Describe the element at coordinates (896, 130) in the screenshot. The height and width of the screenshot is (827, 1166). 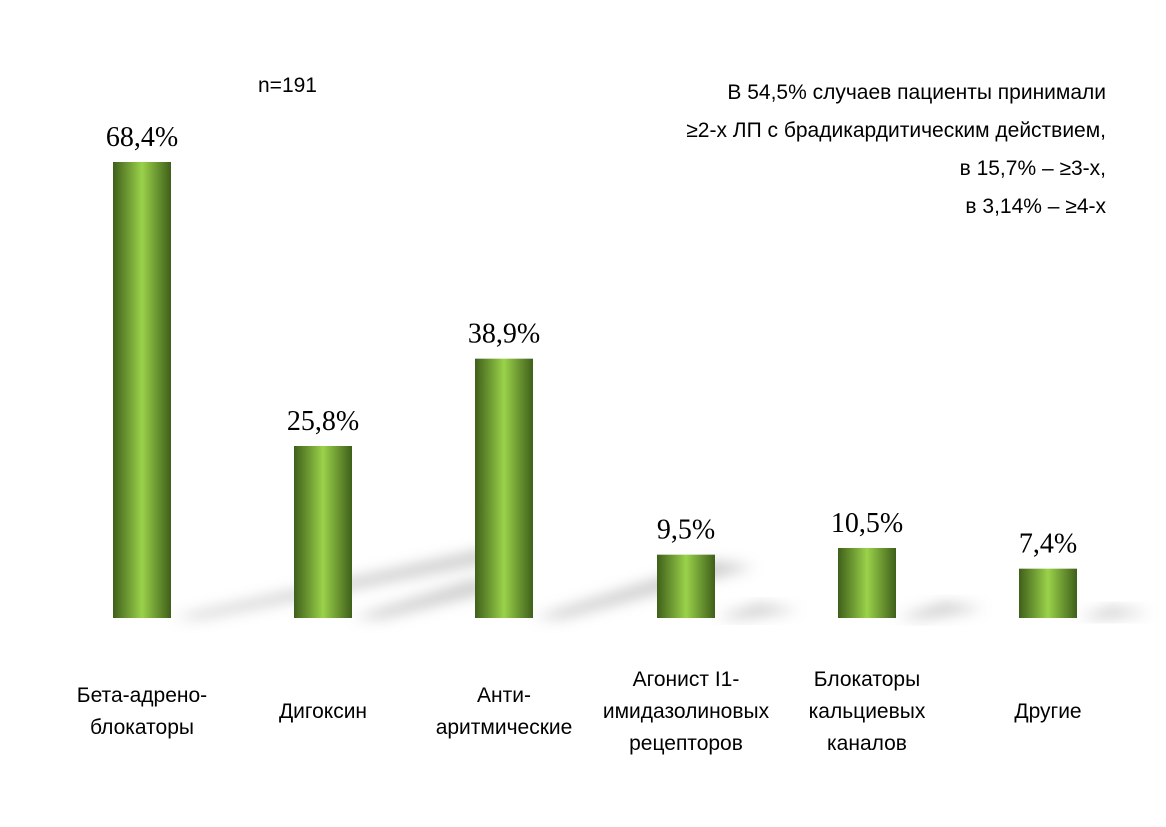
I see `note-line: ≥2-х ЛП с брадикардитическим действием,` at that location.